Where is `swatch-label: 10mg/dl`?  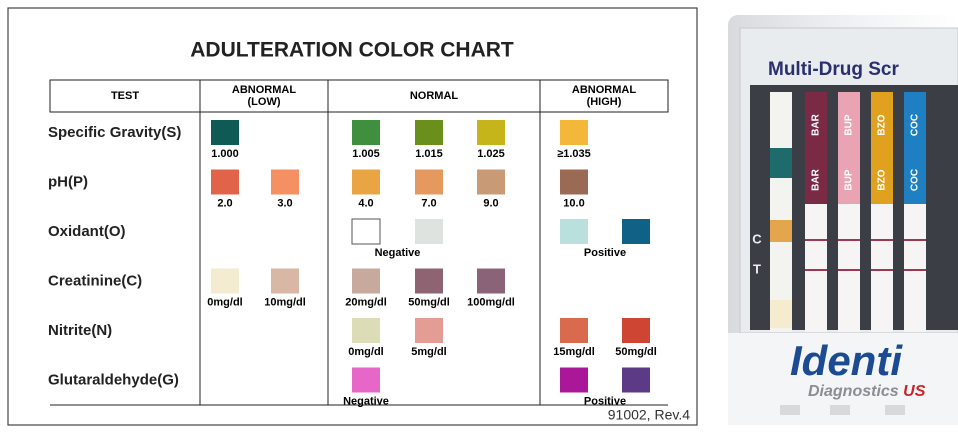
swatch-label: 10mg/dl is located at coordinates (285, 302).